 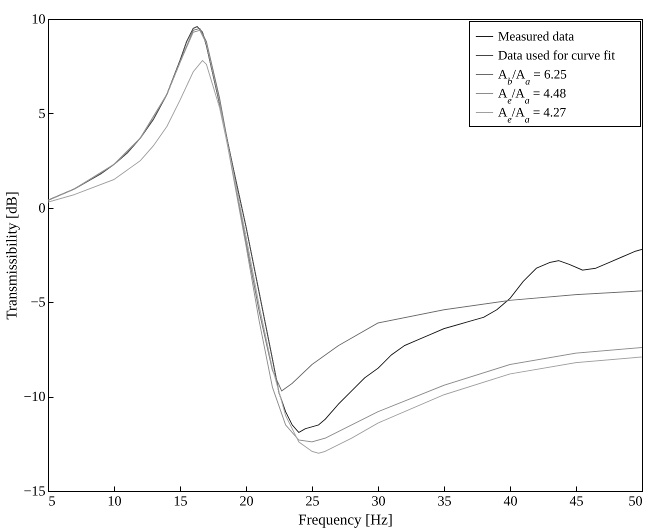 What do you see at coordinates (38, 303) in the screenshot?
I see `y-tick-label: −5` at bounding box center [38, 303].